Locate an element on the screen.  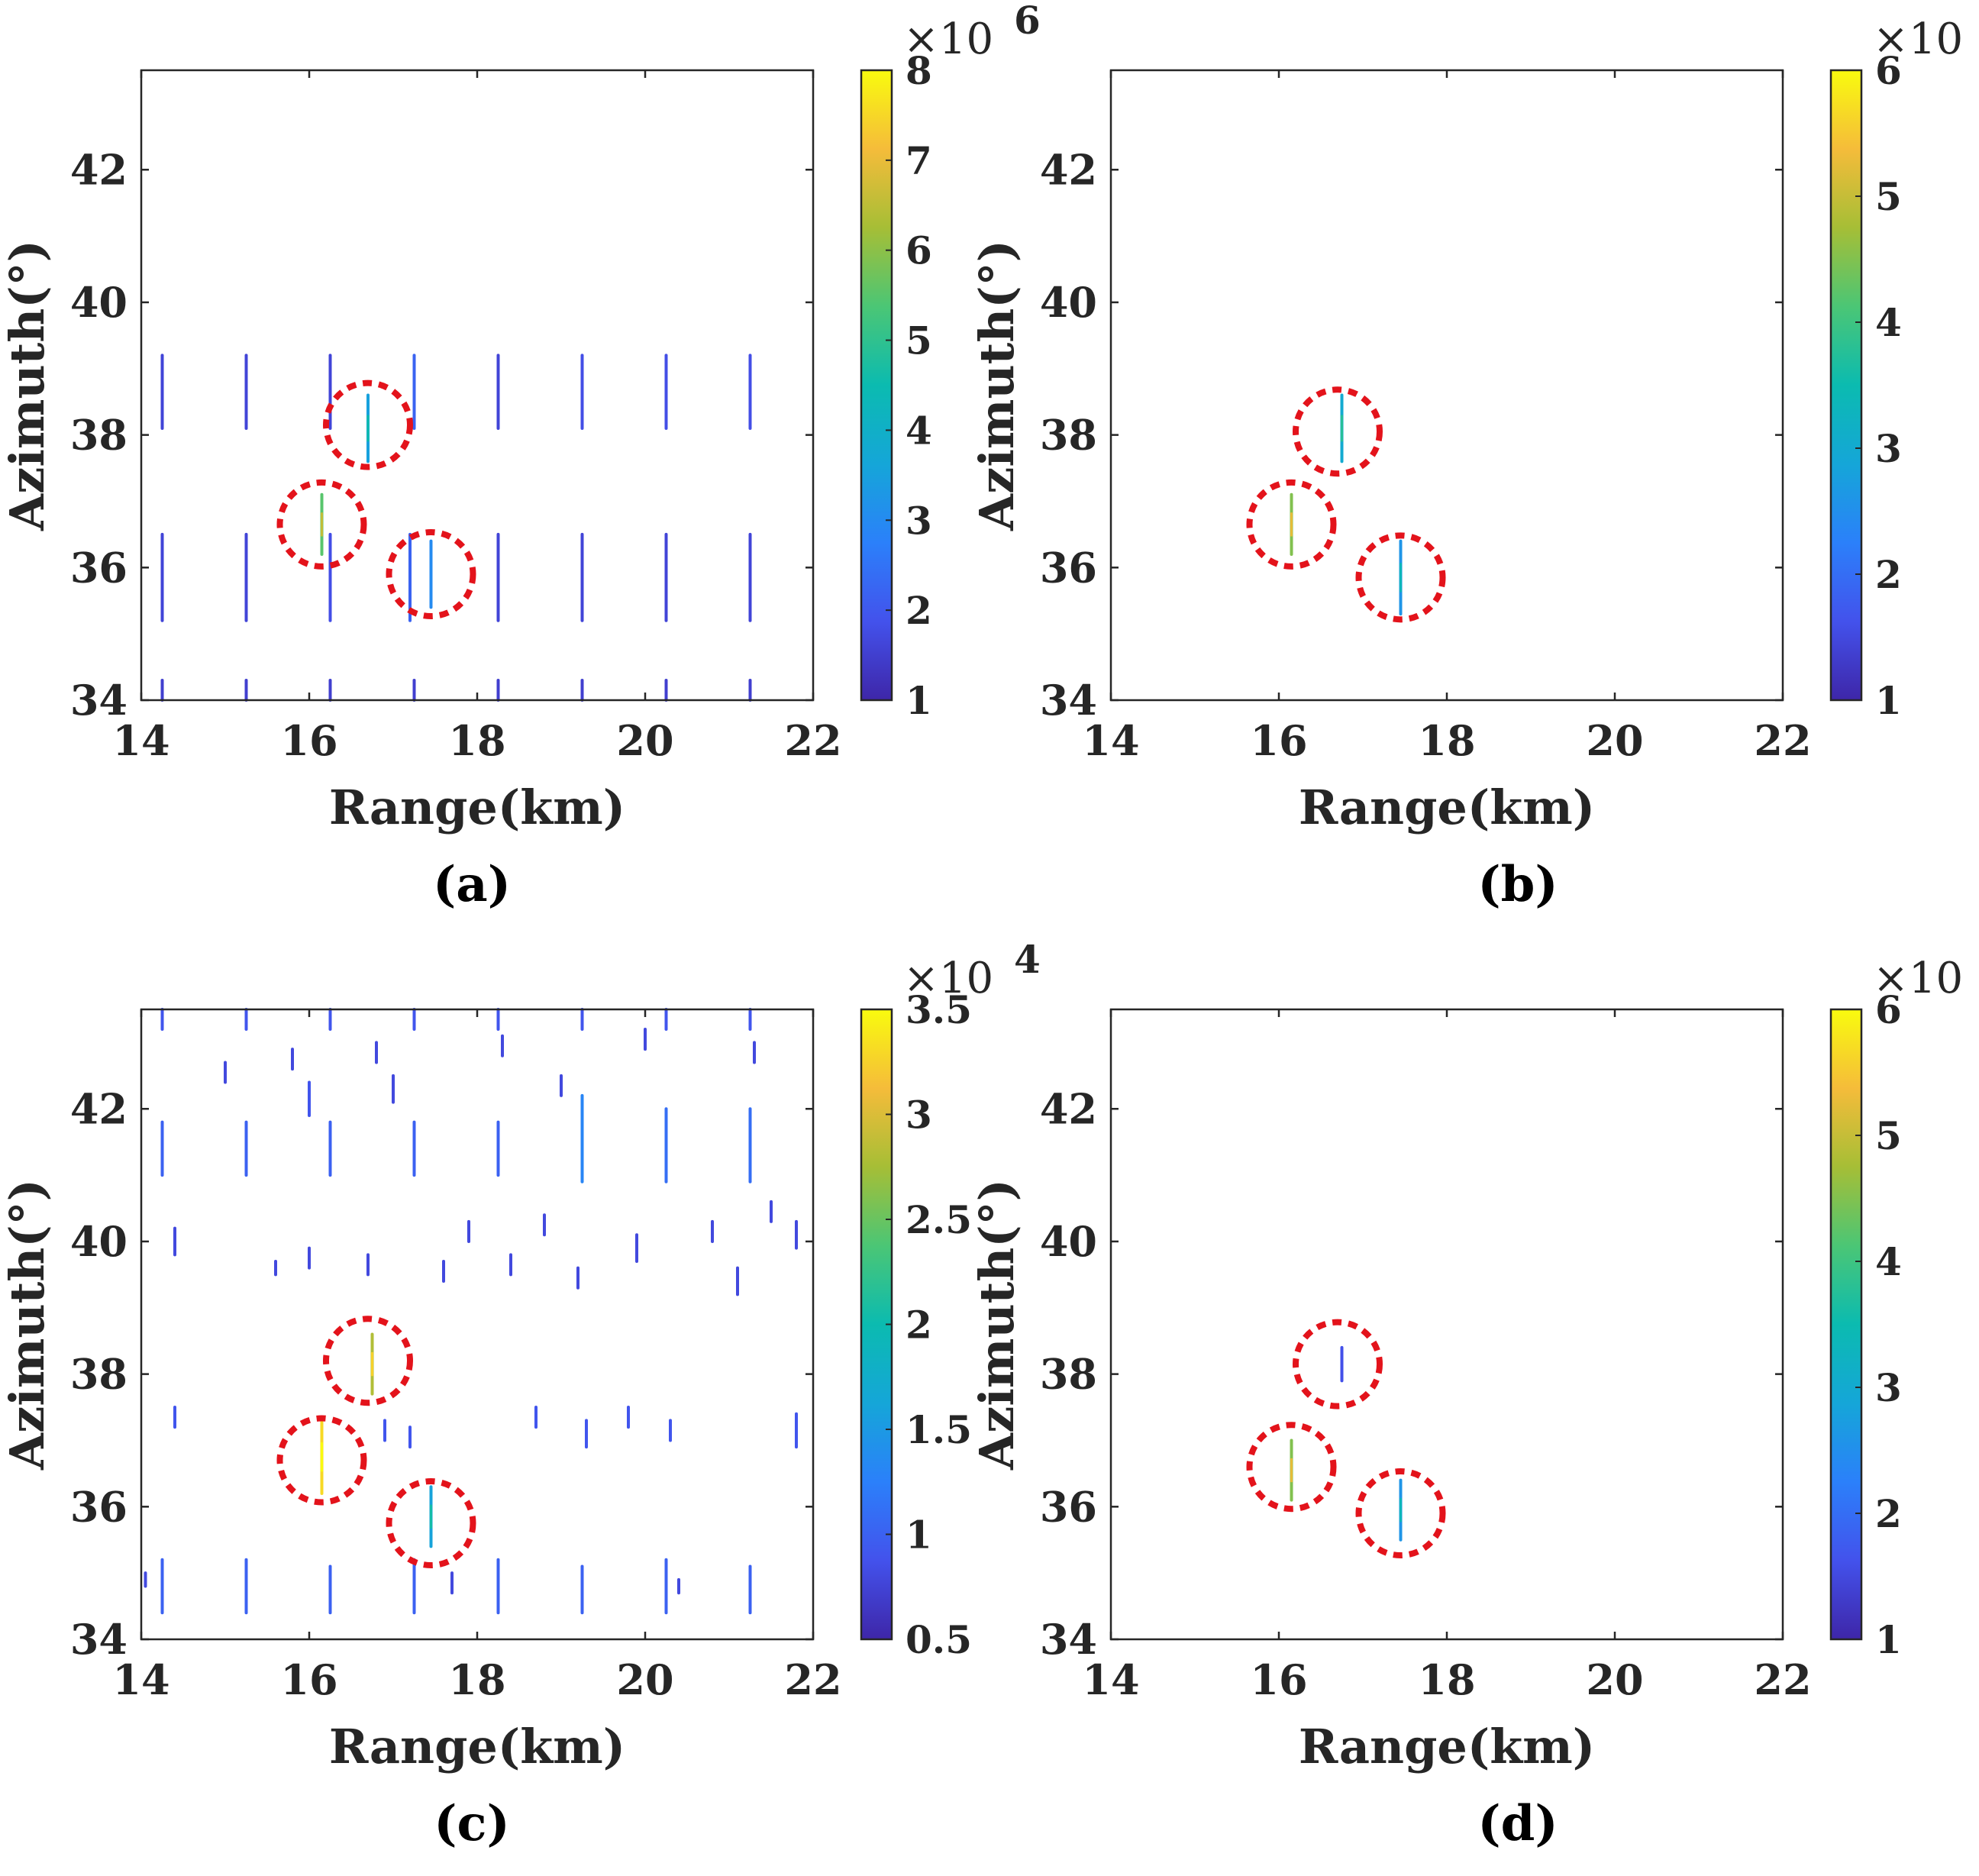
colorbar-tick-label: 1.5 is located at coordinates (939, 1429).